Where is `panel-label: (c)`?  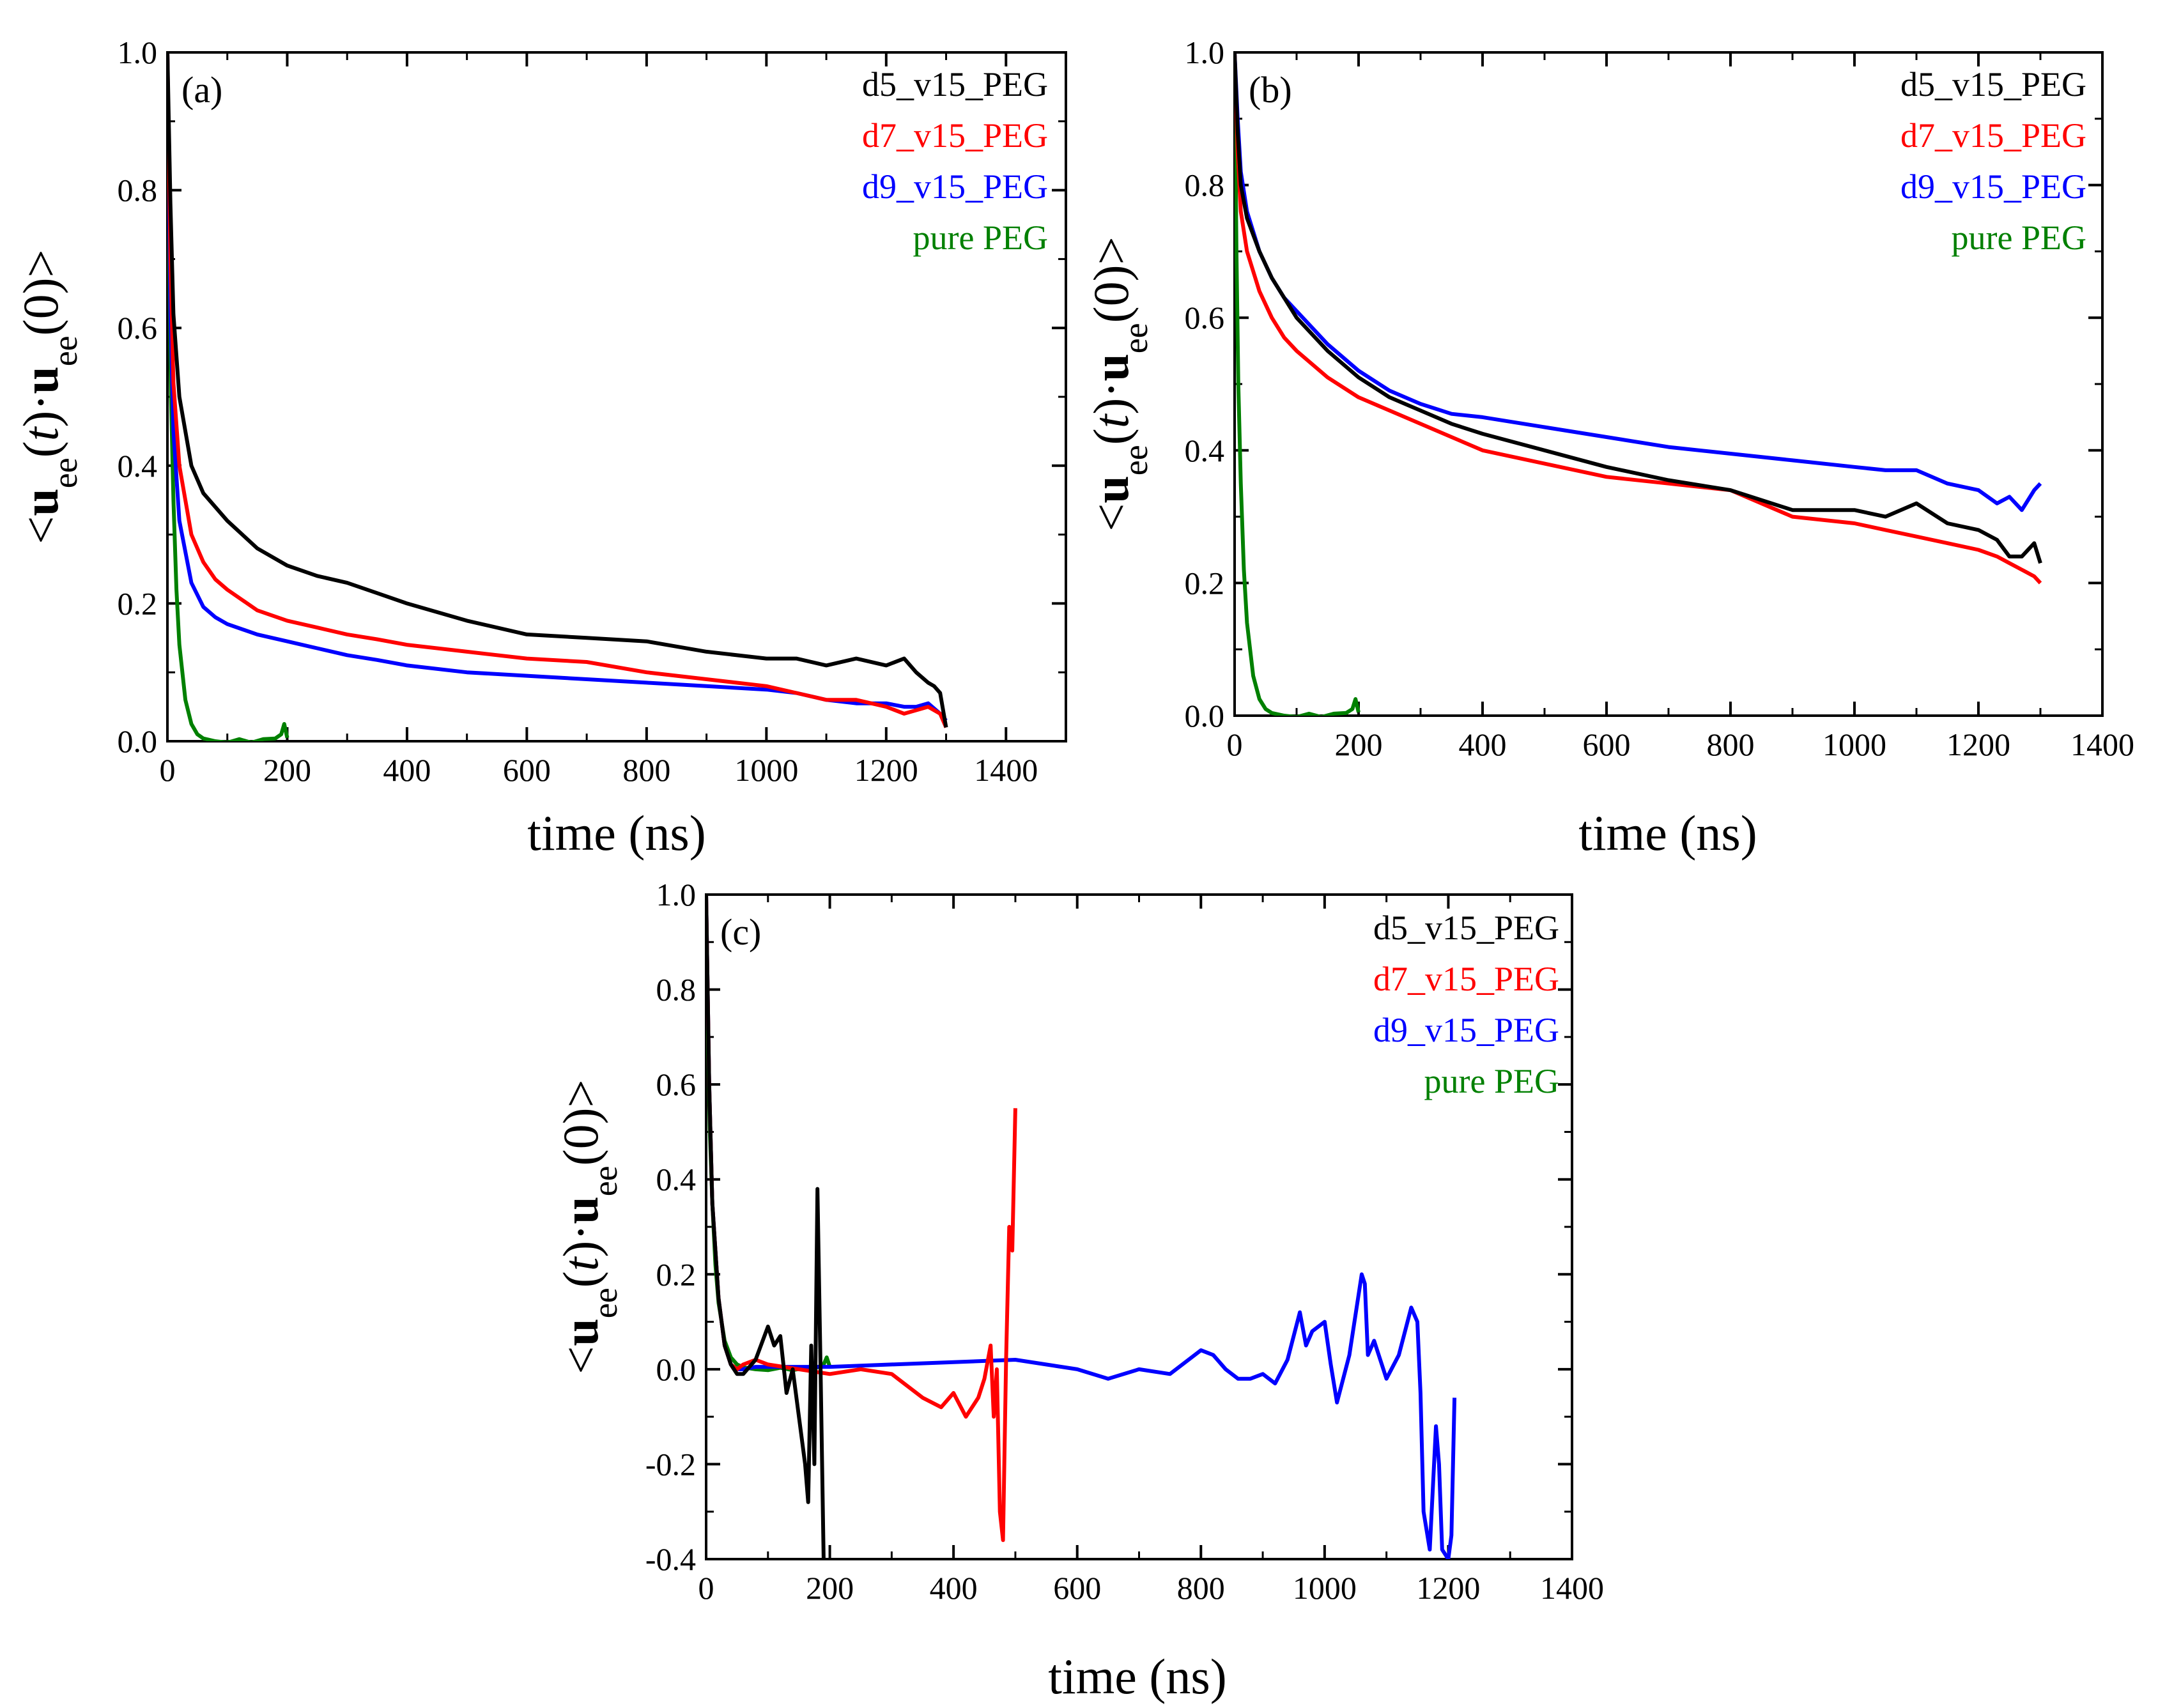
panel-label: (c) is located at coordinates (740, 932).